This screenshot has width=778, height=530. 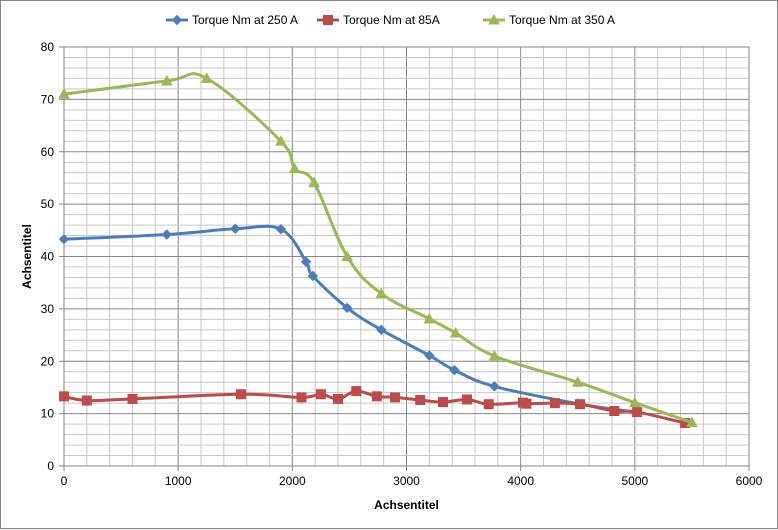 What do you see at coordinates (48, 99) in the screenshot?
I see `y-tick-label: 70` at bounding box center [48, 99].